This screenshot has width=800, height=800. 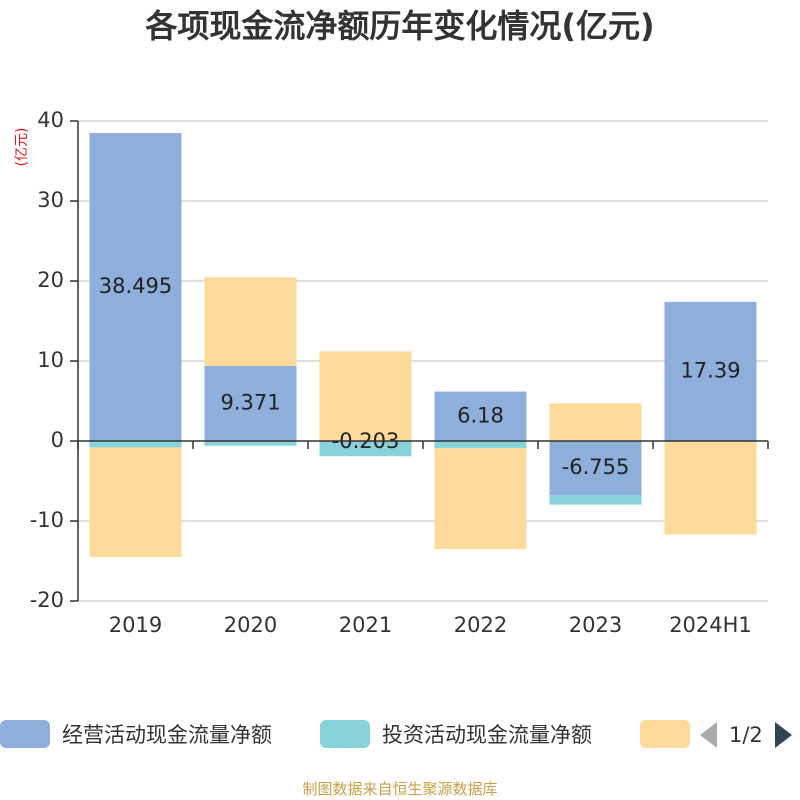 I want to click on legend-pager: 1/2, so click(x=746, y=735).